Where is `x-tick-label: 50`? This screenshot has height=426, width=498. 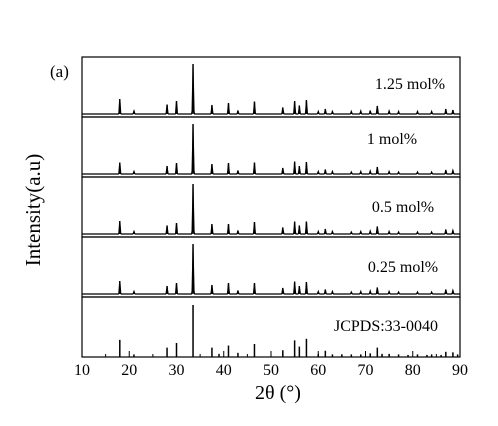 x-tick-label: 50 is located at coordinates (271, 370).